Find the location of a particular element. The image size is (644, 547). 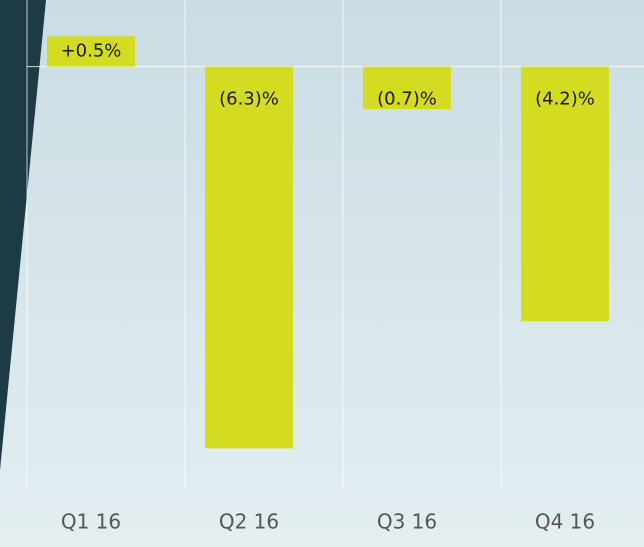

x-tick-label: Q1 16 is located at coordinates (91, 522).